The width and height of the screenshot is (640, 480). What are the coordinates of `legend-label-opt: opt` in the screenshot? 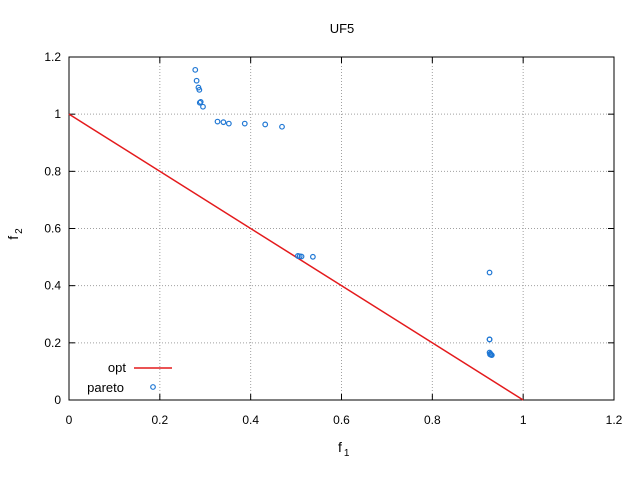 It's located at (117, 367).